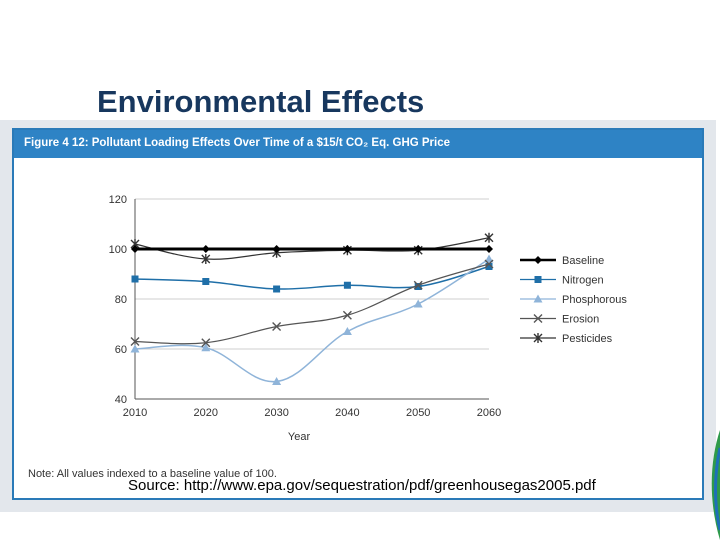 The image size is (720, 540). Describe the element at coordinates (299, 437) in the screenshot. I see `x-axis-title: Year` at that location.